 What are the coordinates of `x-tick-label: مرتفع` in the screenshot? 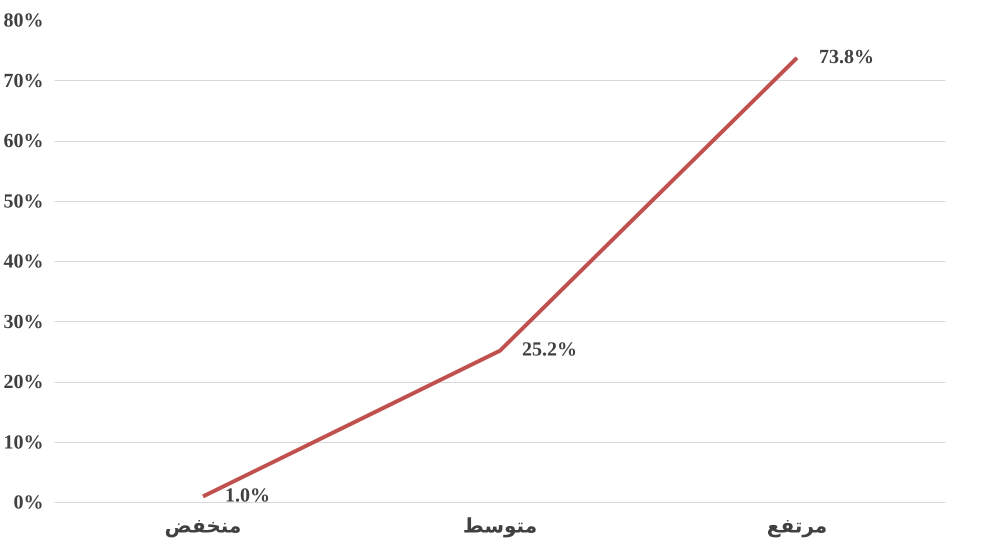 It's located at (797, 526).